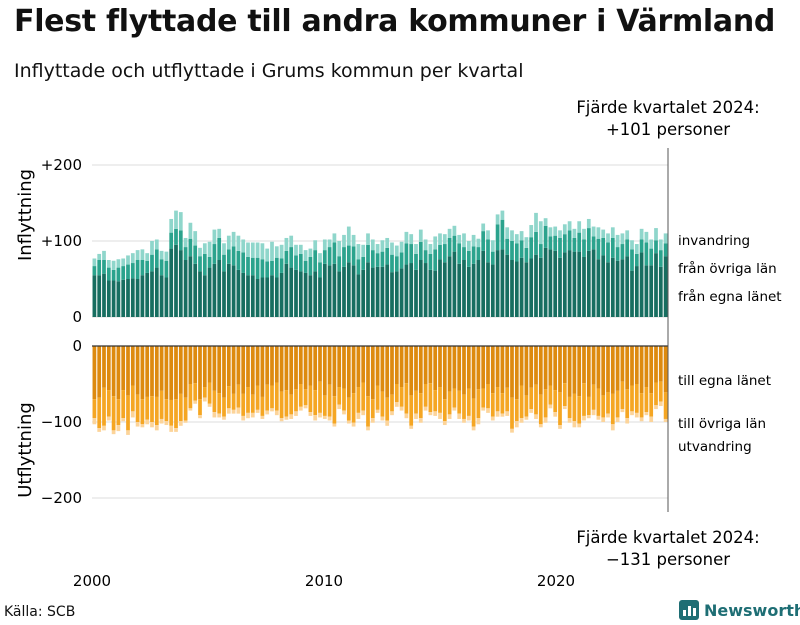 Image resolution: width=800 pixels, height=625 pixels. What do you see at coordinates (61, 165) in the screenshot?
I see `ytick-top-200: +200` at bounding box center [61, 165].